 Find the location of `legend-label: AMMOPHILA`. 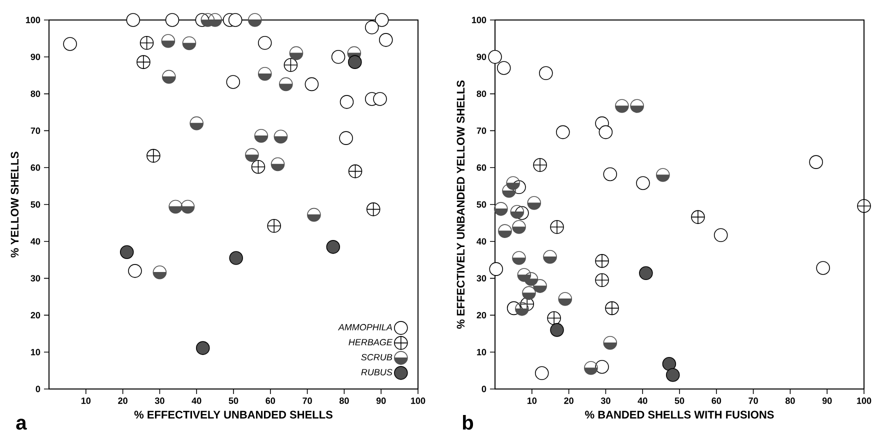

legend-label: AMMOPHILA is located at coordinates (365, 327).